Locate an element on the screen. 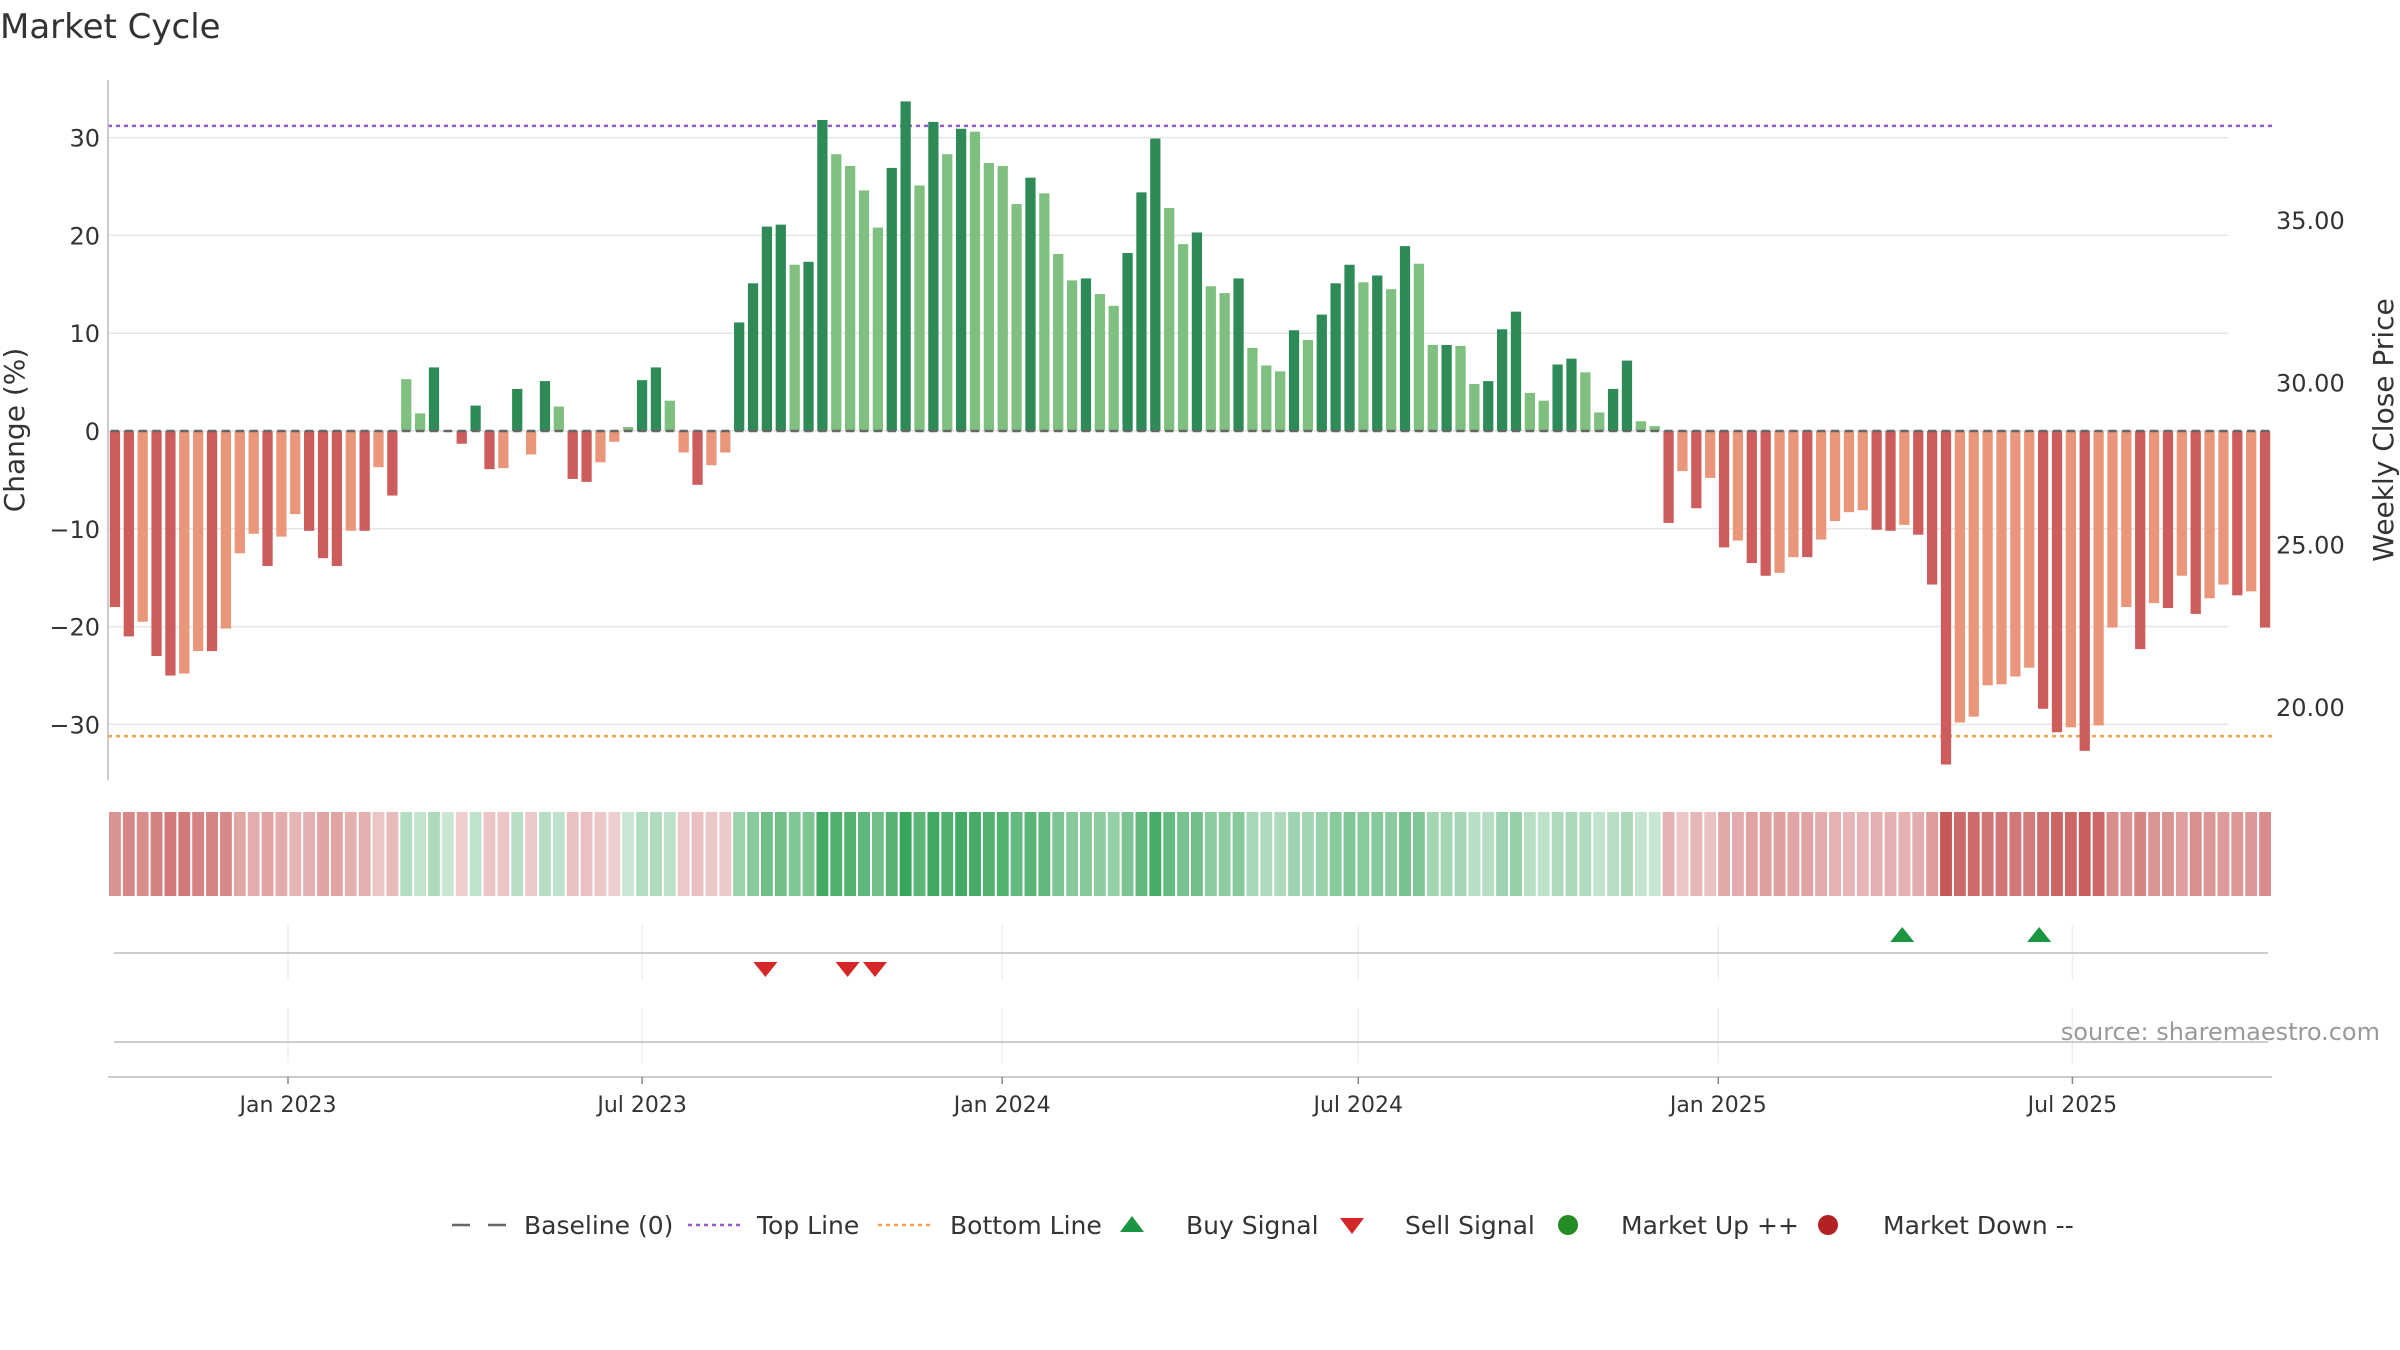 This screenshot has height=1350, width=2400. triangle-up-icon is located at coordinates (1132, 1224).